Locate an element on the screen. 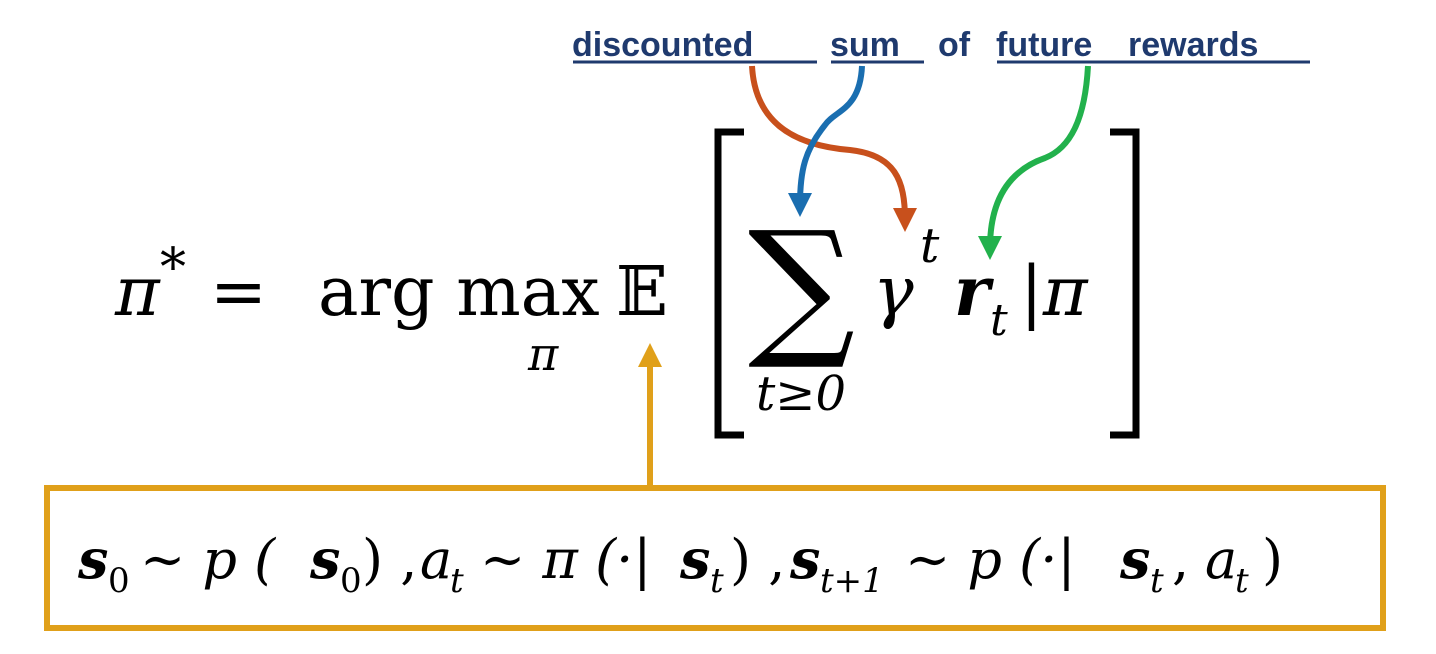 This screenshot has width=1436, height=654. caption-of: of is located at coordinates (954, 45).